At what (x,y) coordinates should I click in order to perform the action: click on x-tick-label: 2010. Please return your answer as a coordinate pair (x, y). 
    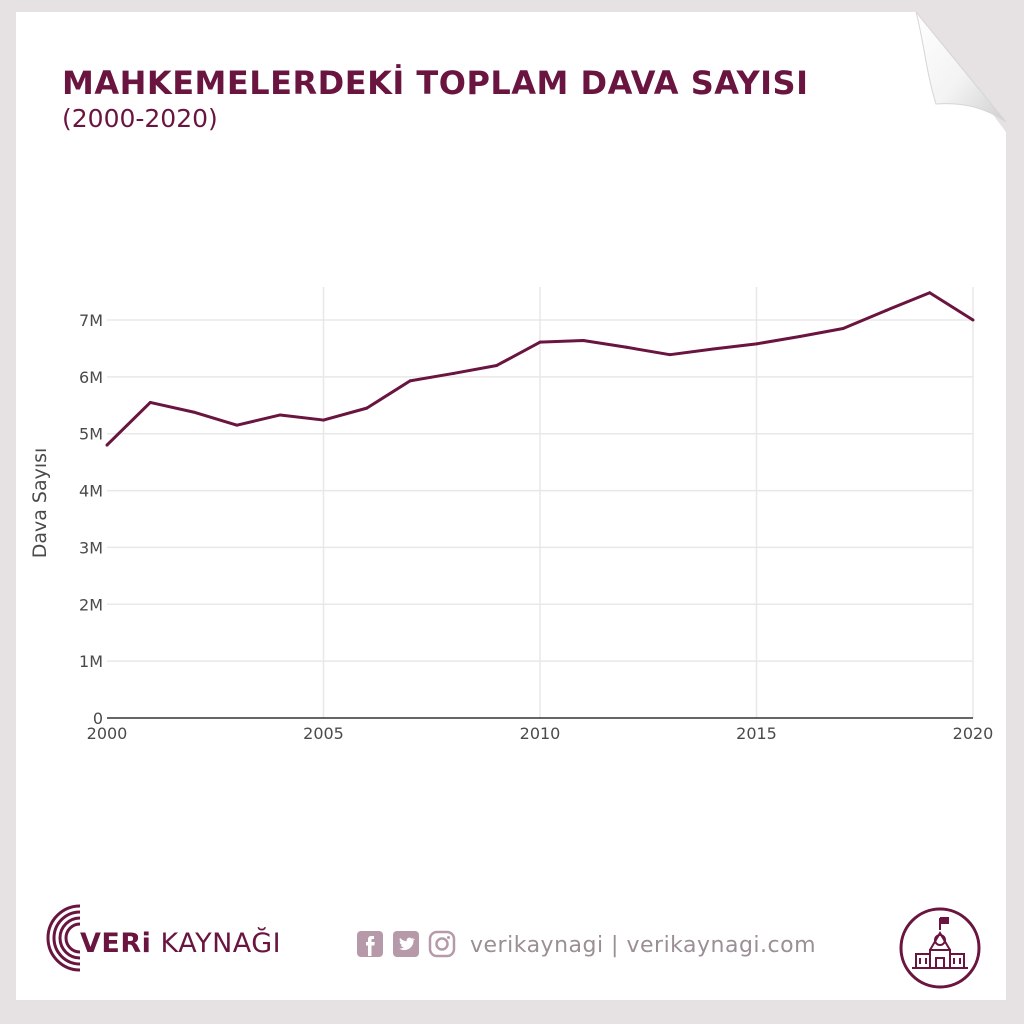
    Looking at the image, I should click on (540, 733).